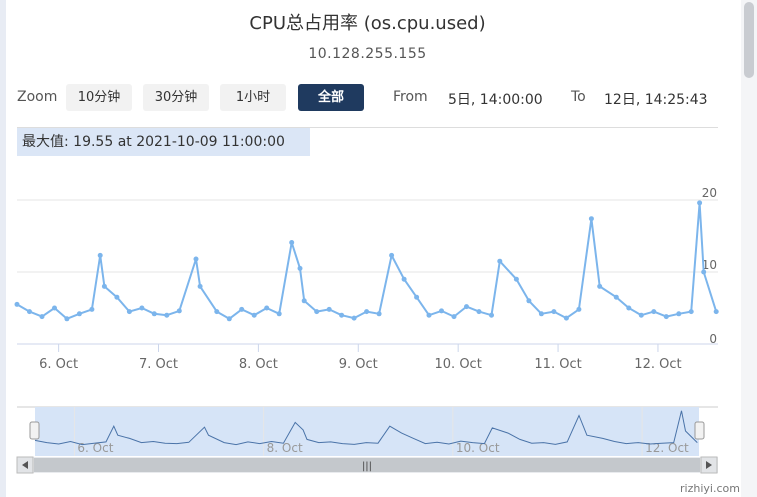  What do you see at coordinates (713, 339) in the screenshot?
I see `y-tick-label: 0` at bounding box center [713, 339].